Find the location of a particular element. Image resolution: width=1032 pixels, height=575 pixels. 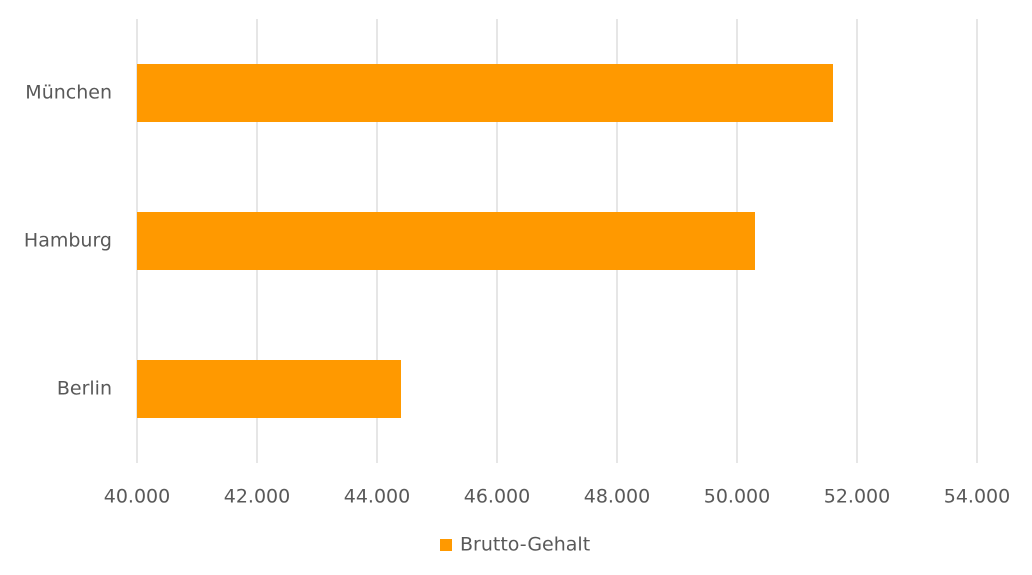

legend-swatch is located at coordinates (446, 545).